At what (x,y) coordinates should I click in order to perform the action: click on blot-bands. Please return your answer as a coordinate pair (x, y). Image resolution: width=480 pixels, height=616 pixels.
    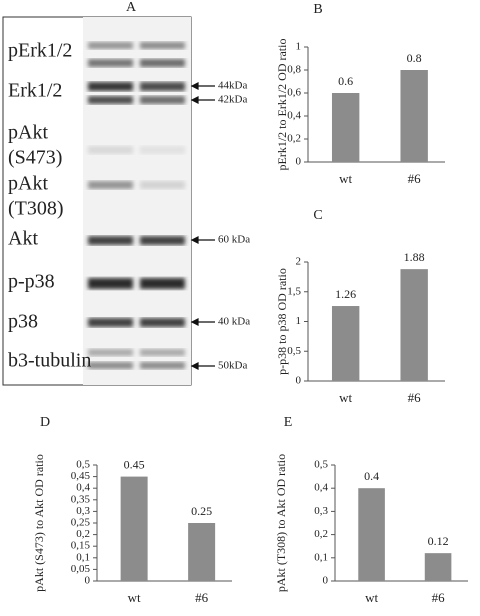
    Looking at the image, I should click on (136, 205).